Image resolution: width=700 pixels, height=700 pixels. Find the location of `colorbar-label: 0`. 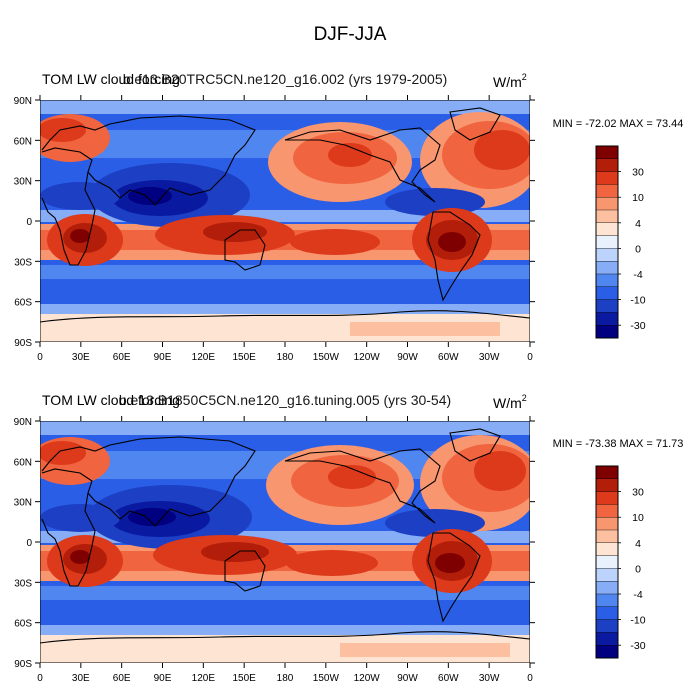

colorbar-label: 0 is located at coordinates (638, 249).